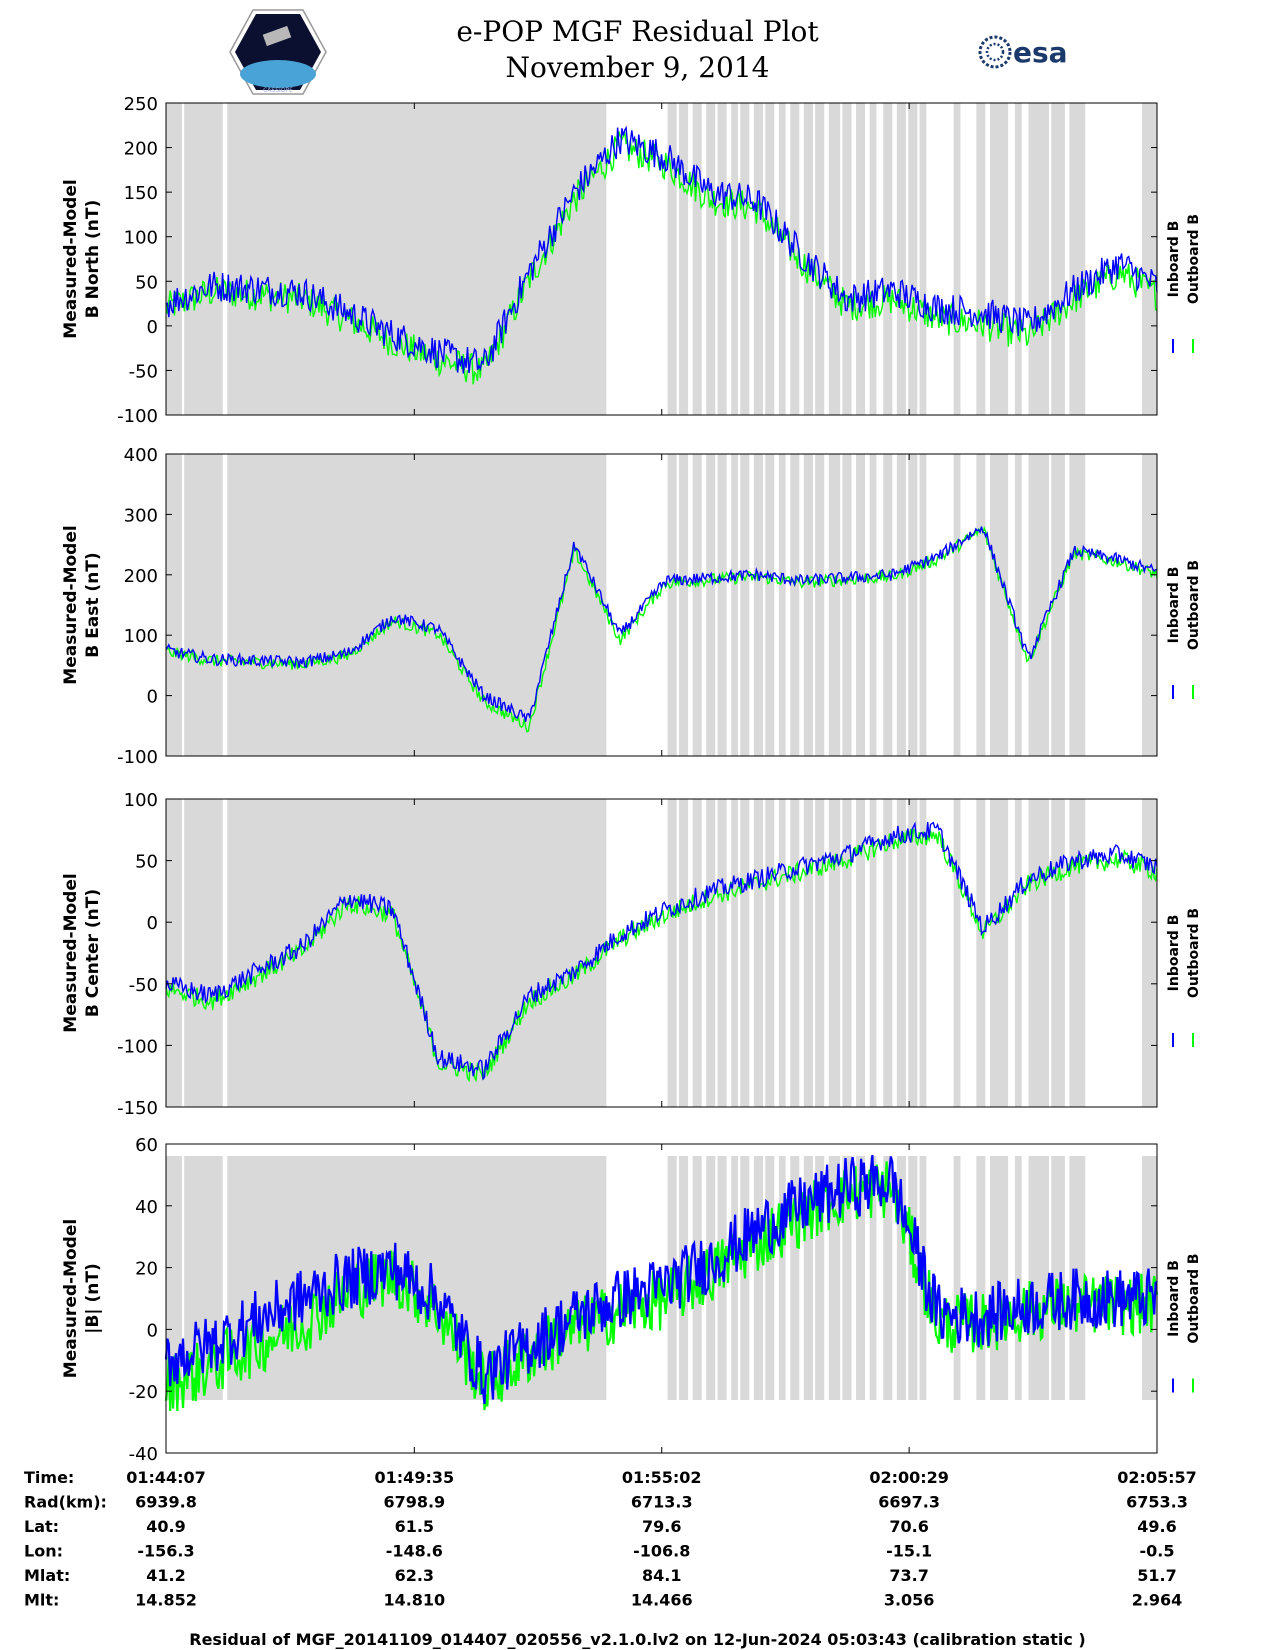 This screenshot has height=1650, width=1275. What do you see at coordinates (908, 1575) in the screenshot?
I see `info-cell: 73.7` at bounding box center [908, 1575].